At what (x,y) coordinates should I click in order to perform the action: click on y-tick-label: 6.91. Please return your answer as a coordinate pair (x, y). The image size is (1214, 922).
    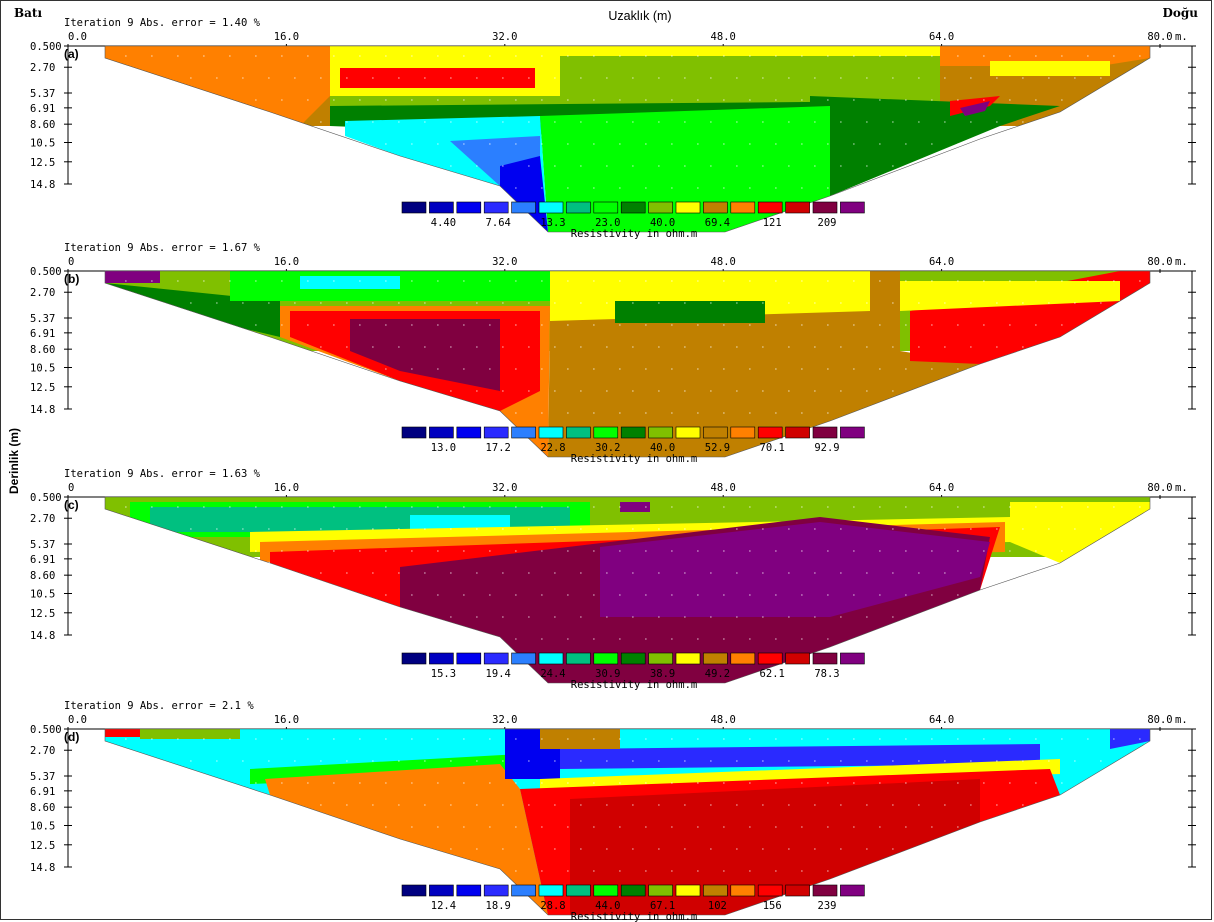
    Looking at the image, I should click on (42, 109).